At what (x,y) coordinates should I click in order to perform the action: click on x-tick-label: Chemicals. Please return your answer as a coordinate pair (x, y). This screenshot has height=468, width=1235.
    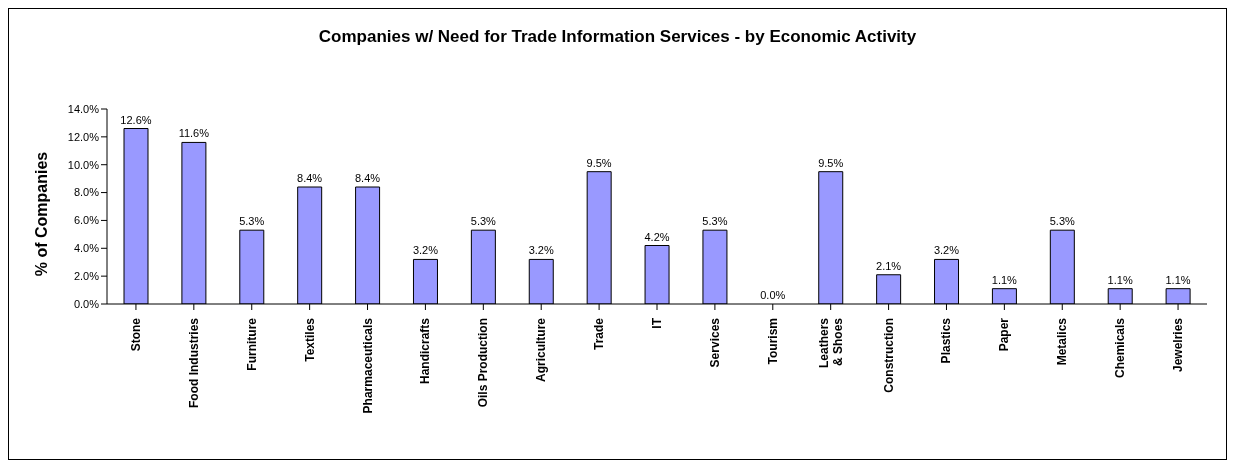
    Looking at the image, I should click on (1120, 348).